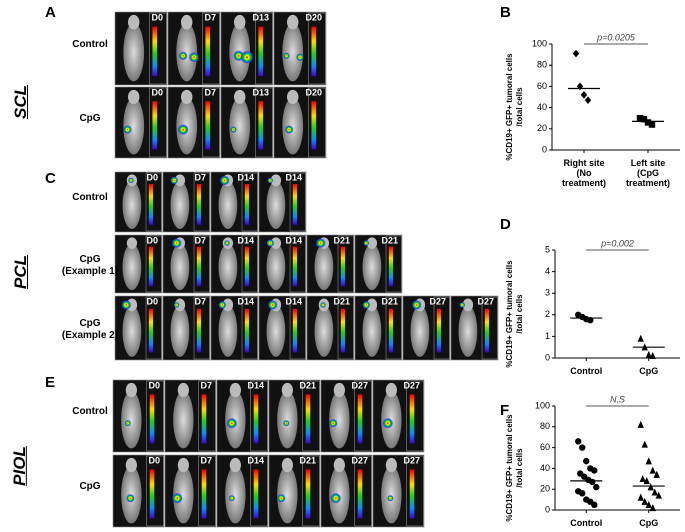  I want to click on group-label: SCL, so click(20, 102).